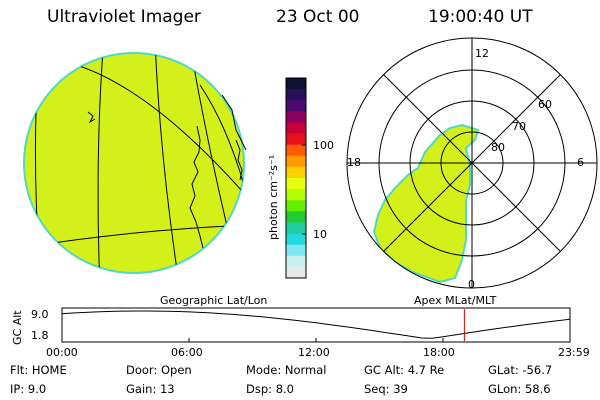 The width and height of the screenshot is (600, 400). I want to click on time-tick-12: 12:00, so click(314, 352).